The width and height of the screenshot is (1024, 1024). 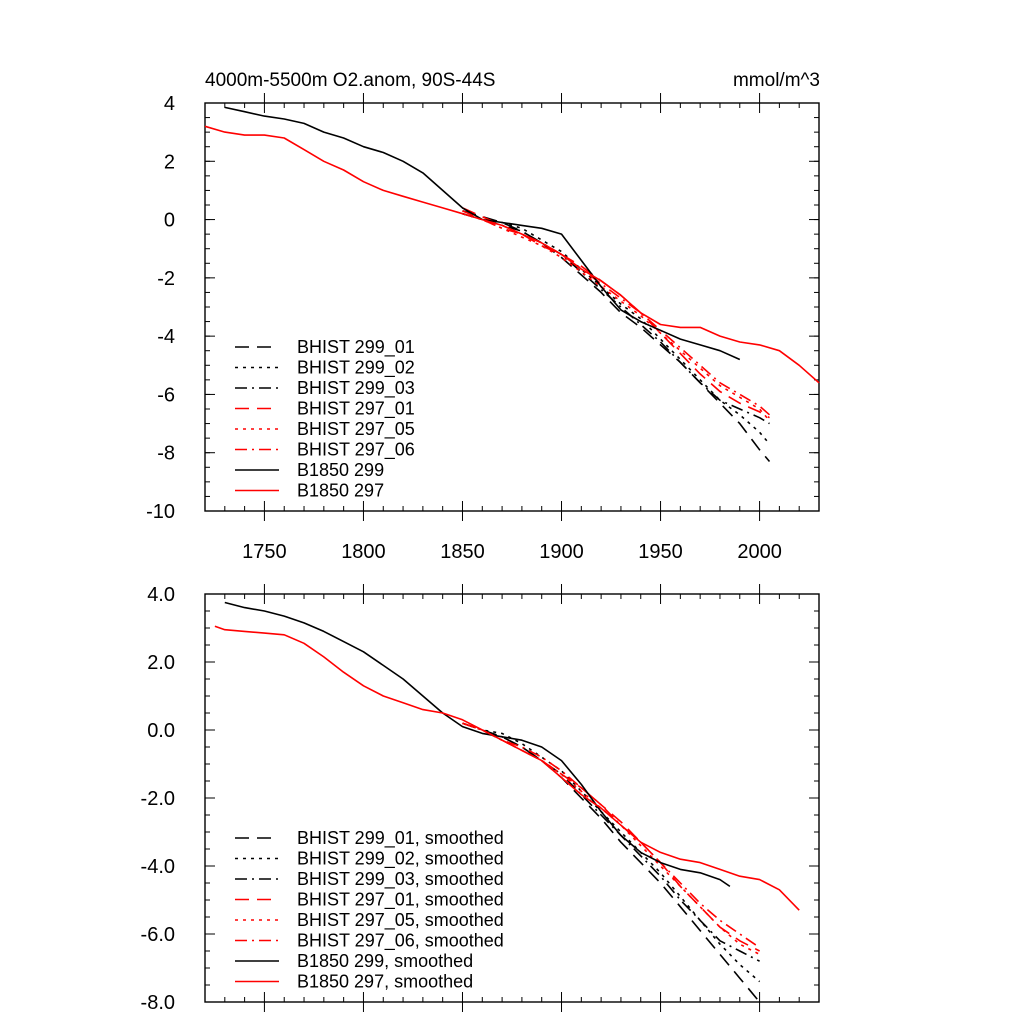 What do you see at coordinates (400, 859) in the screenshot?
I see `legend-label: BHIST 299_02, smoothed` at bounding box center [400, 859].